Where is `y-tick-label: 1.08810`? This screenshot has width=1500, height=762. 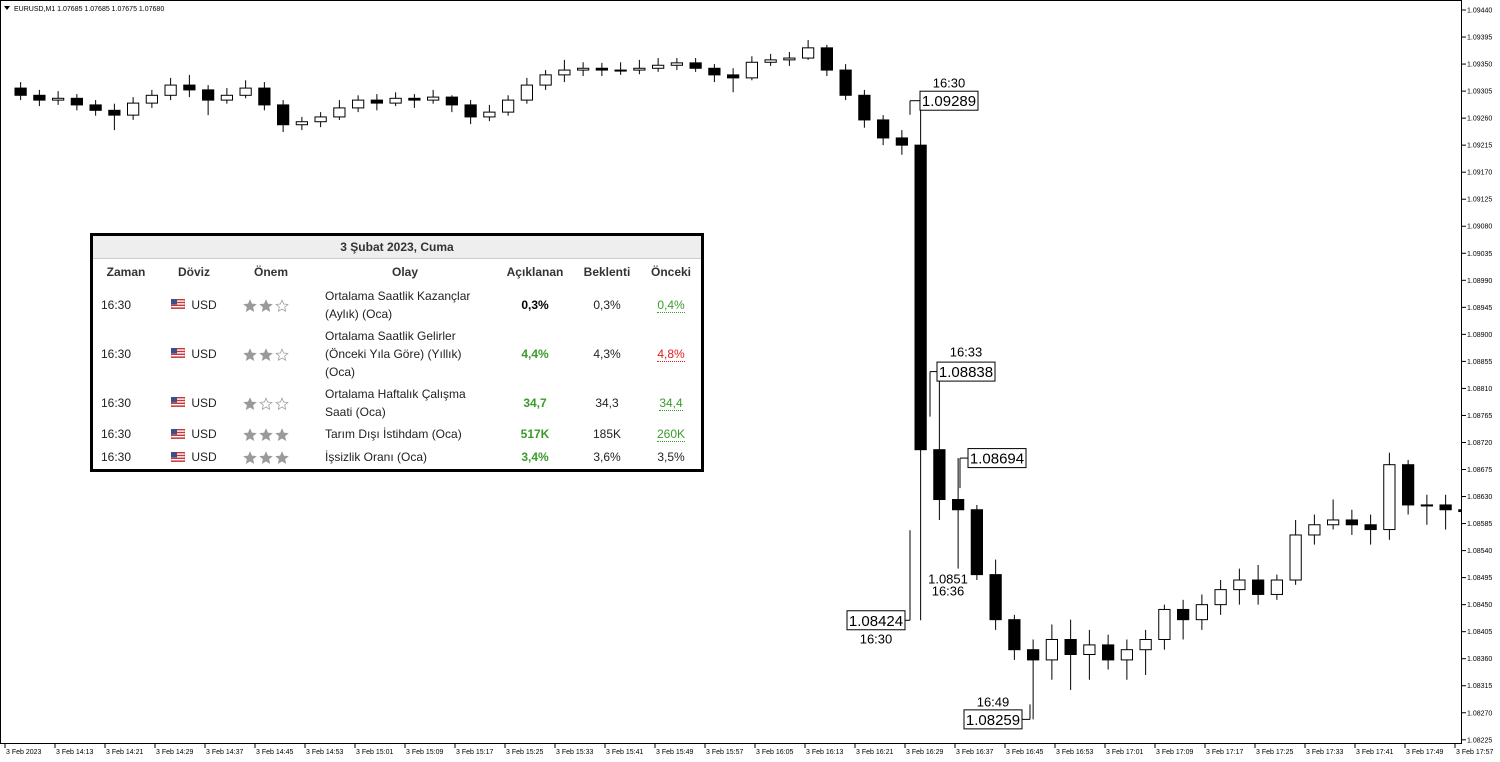
y-tick-label: 1.08810 is located at coordinates (1479, 389).